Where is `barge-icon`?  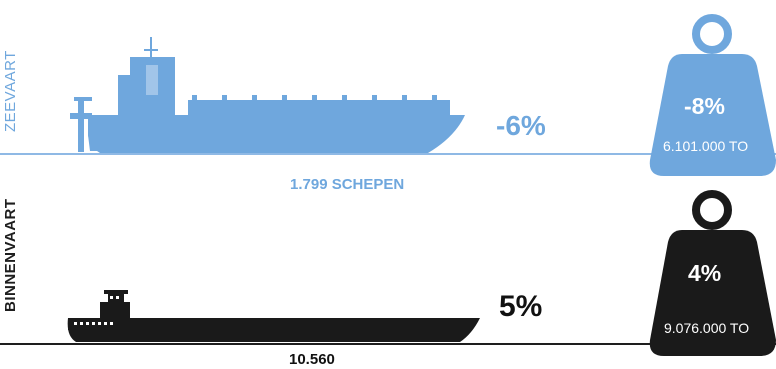 barge-icon is located at coordinates (274, 316).